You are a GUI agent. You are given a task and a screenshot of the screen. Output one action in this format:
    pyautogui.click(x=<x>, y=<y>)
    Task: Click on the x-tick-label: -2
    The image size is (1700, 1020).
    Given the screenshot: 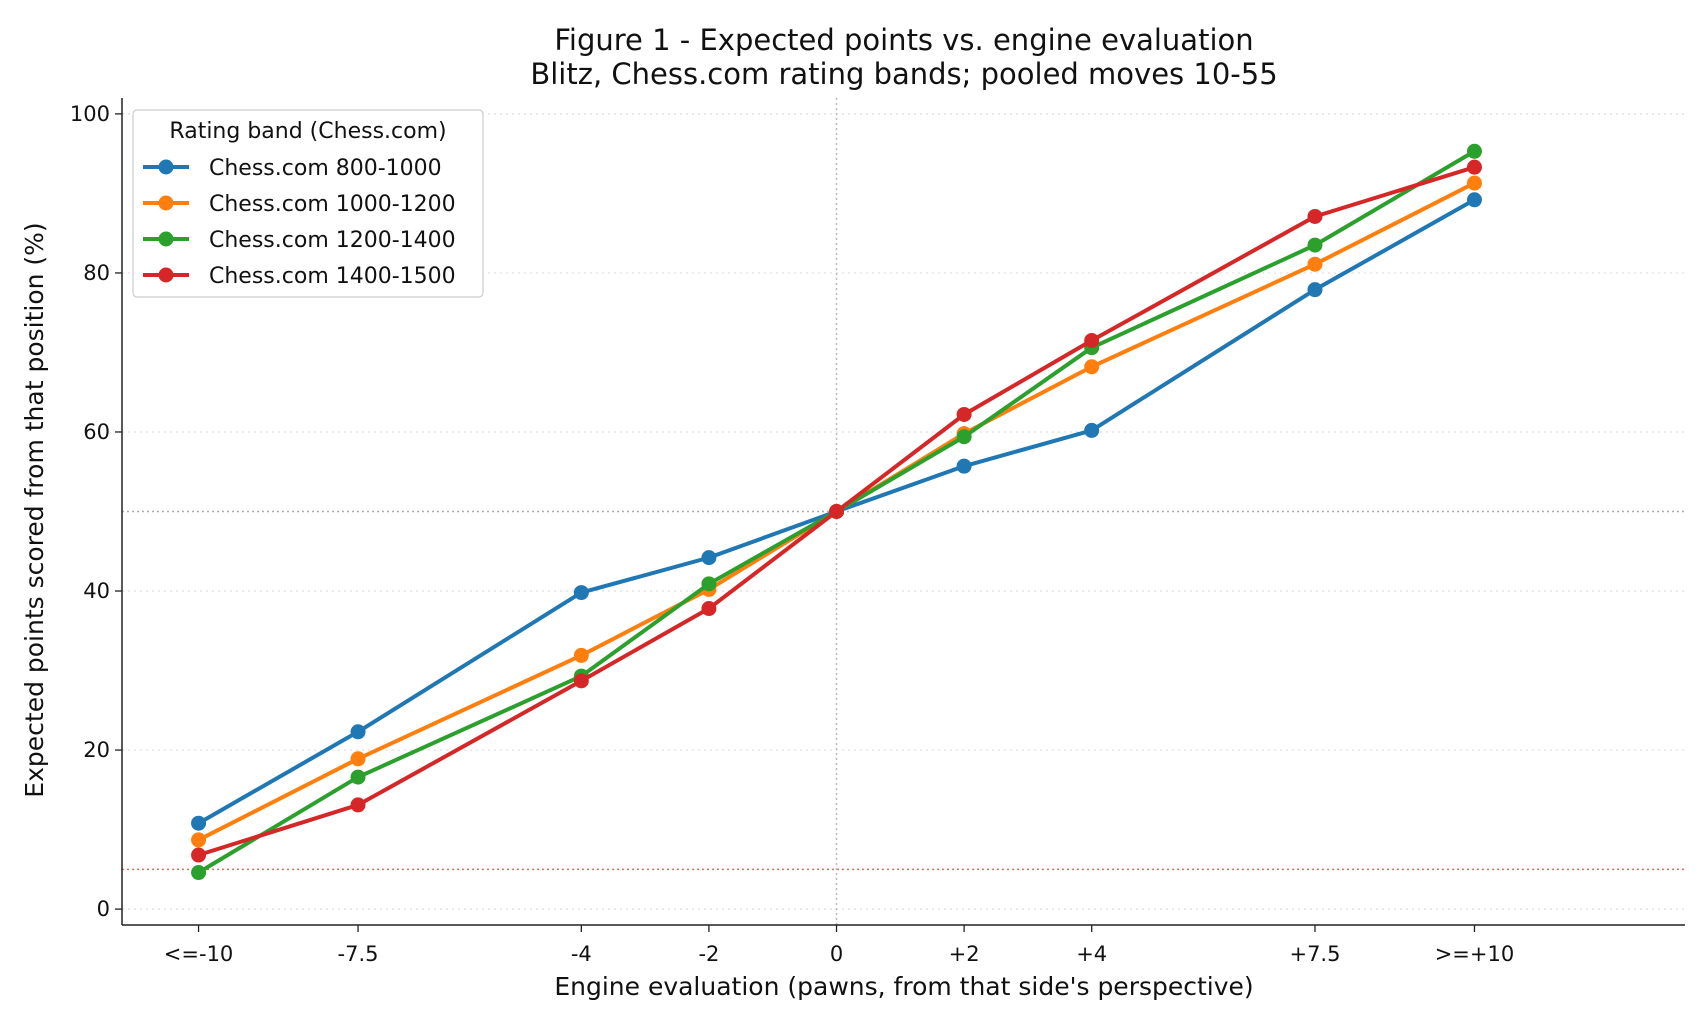 What is the action you would take?
    pyautogui.click(x=708, y=954)
    